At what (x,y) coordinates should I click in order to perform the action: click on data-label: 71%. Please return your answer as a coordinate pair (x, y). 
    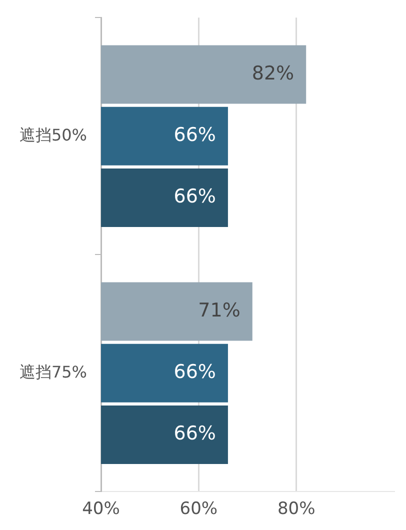
    Looking at the image, I should click on (219, 310).